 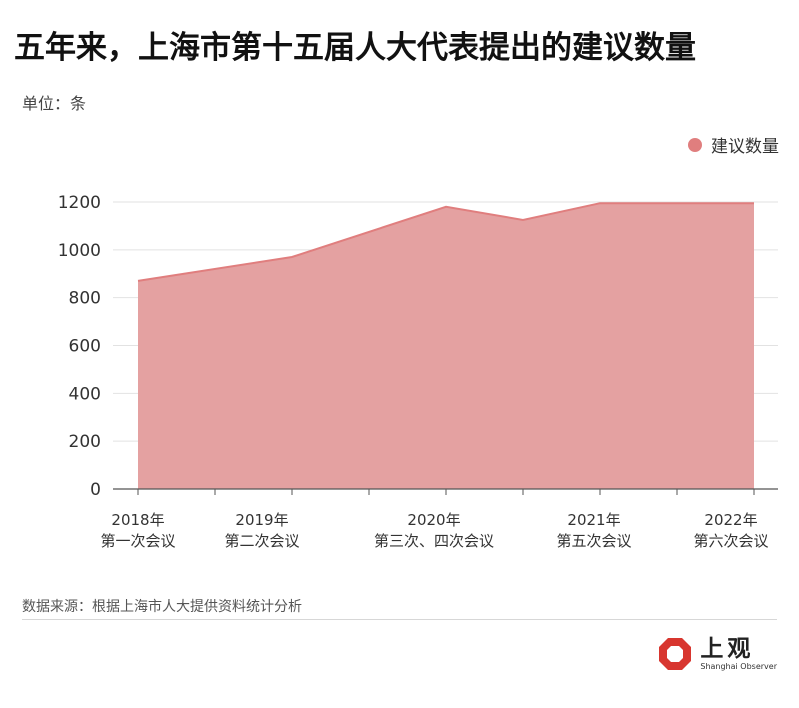 I want to click on legend-marker, so click(x=695, y=144).